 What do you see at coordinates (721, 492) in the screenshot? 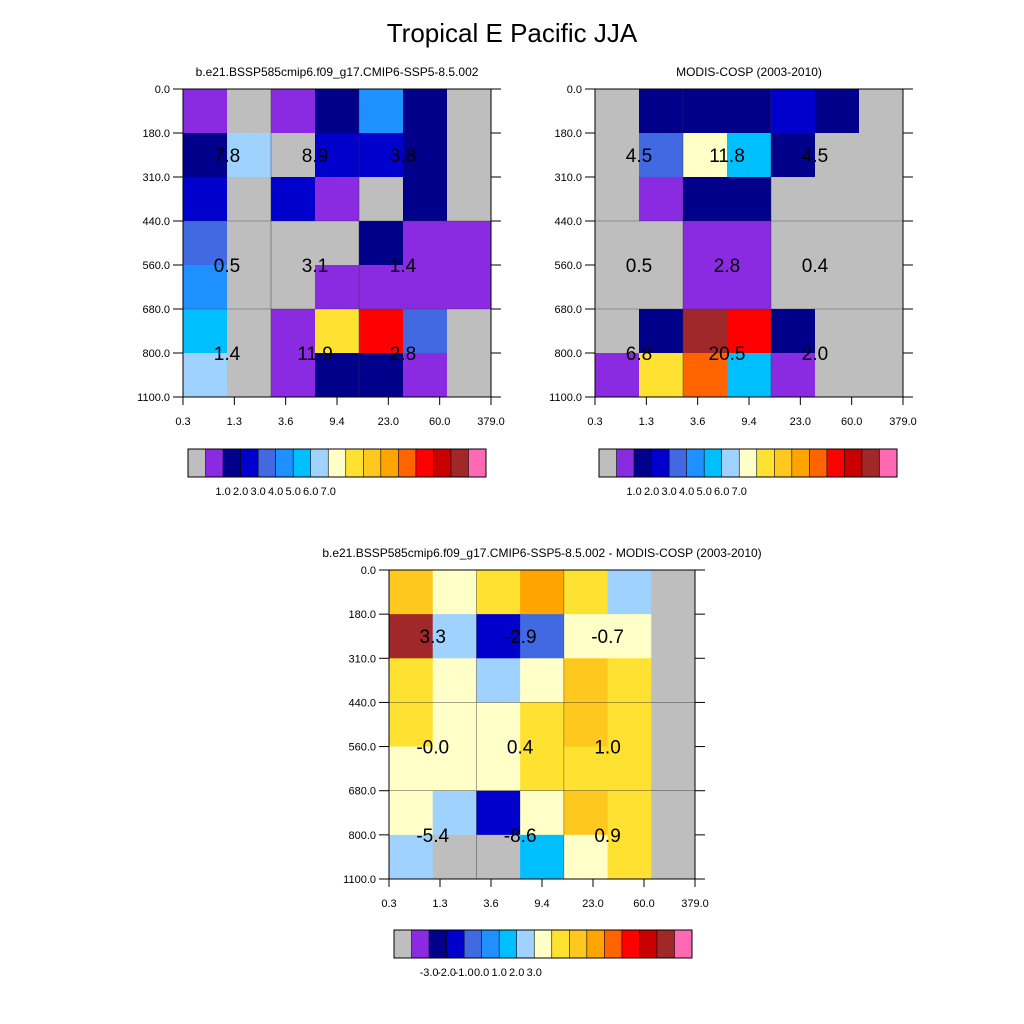
I see `colorbar-label: 6.0` at bounding box center [721, 492].